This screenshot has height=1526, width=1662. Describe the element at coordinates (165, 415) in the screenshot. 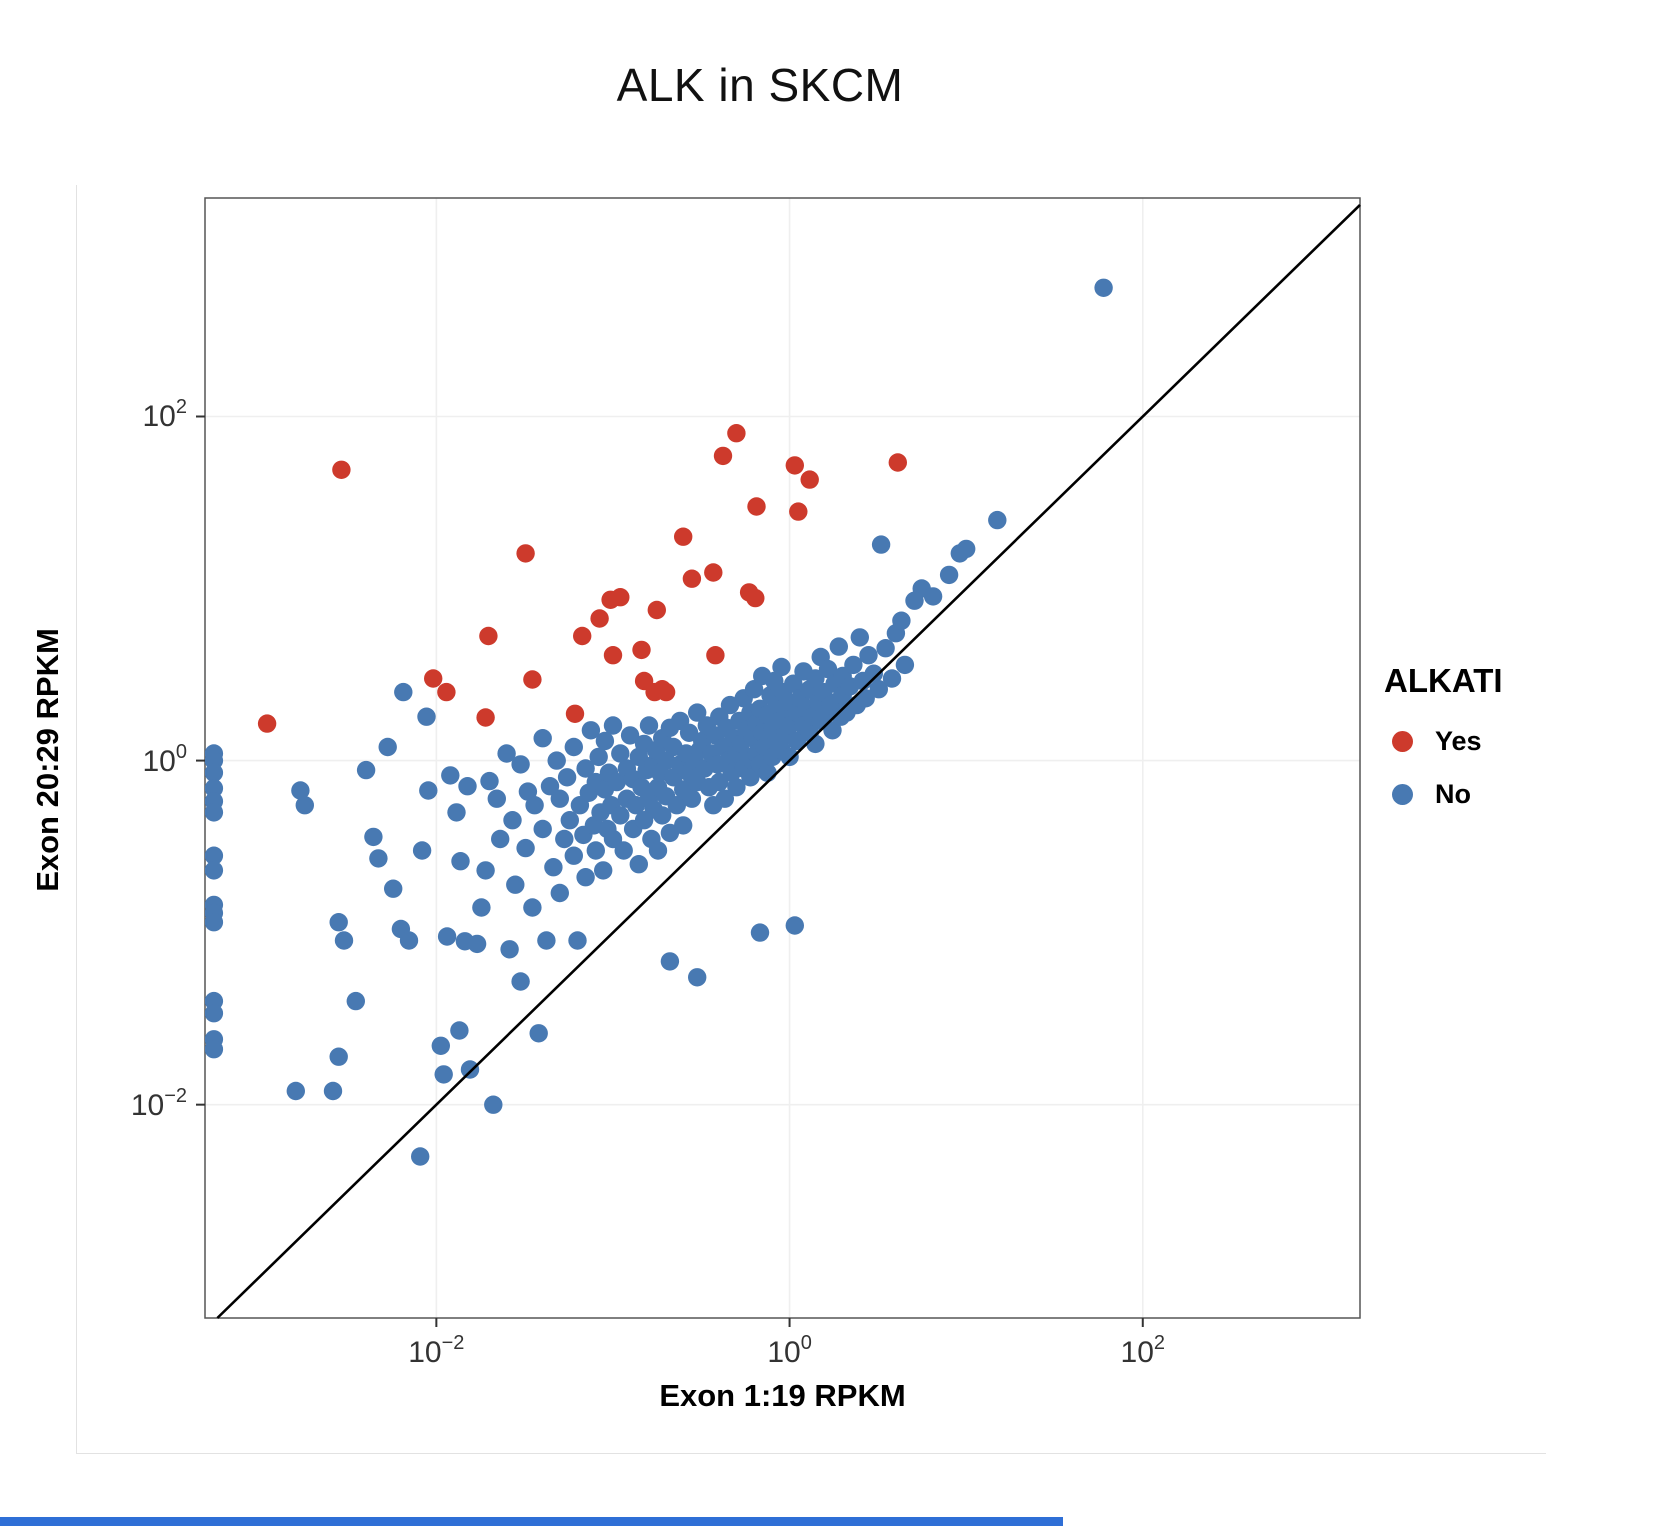

I see `y-tick-label: 10²` at that location.